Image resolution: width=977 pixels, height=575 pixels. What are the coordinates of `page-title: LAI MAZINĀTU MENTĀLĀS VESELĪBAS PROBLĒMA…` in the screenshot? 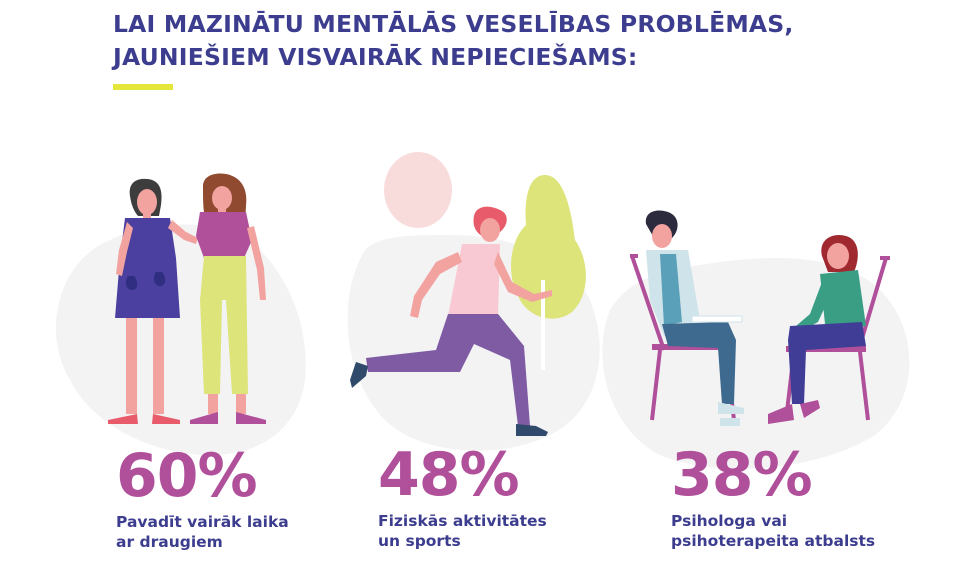 It's located at (453, 41).